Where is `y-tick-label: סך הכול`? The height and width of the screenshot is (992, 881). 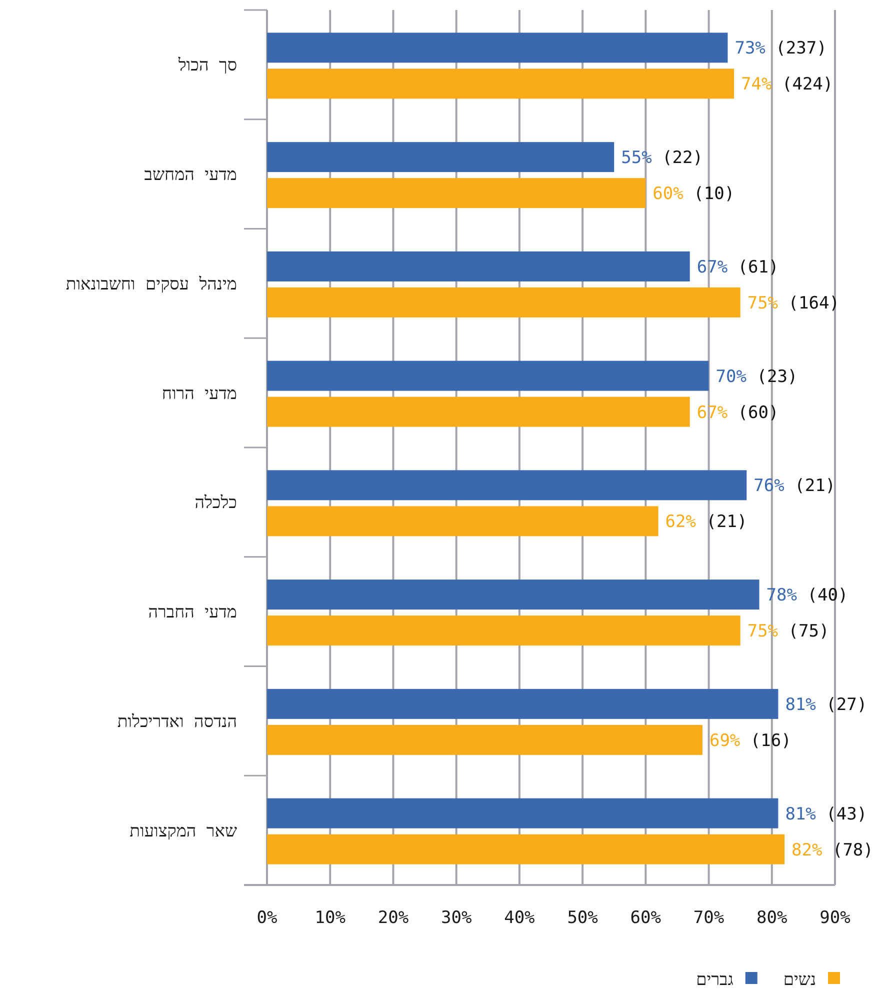
y-tick-label: סך הכול is located at coordinates (207, 66).